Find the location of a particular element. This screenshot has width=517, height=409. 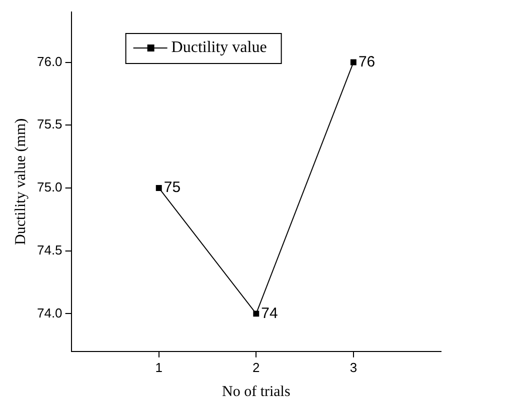

legend-label: Ductility value is located at coordinates (219, 47).